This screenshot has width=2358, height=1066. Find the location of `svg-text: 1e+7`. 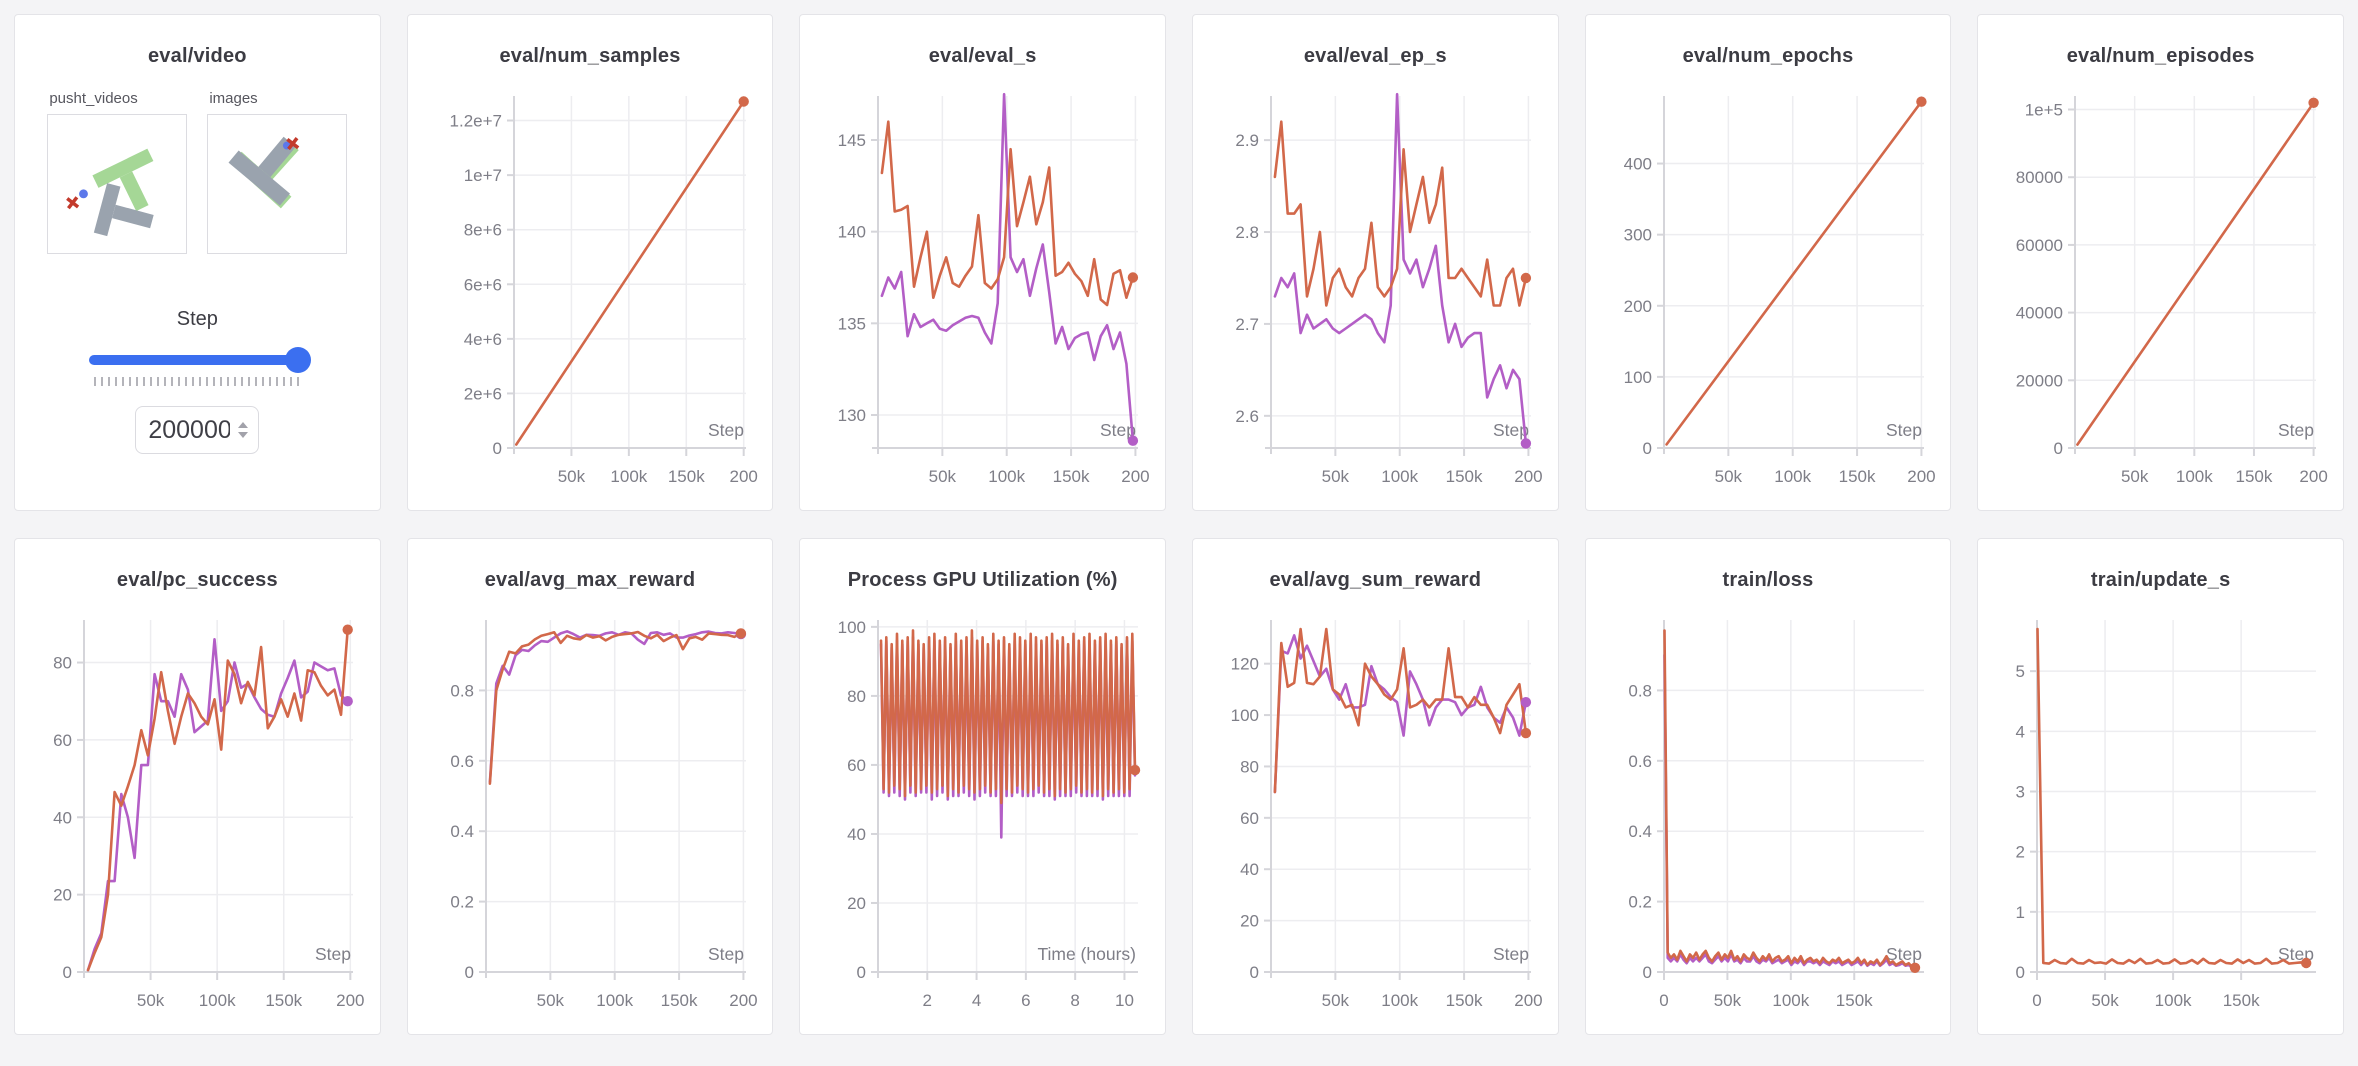

svg-text: 1e+7 is located at coordinates (482, 175).